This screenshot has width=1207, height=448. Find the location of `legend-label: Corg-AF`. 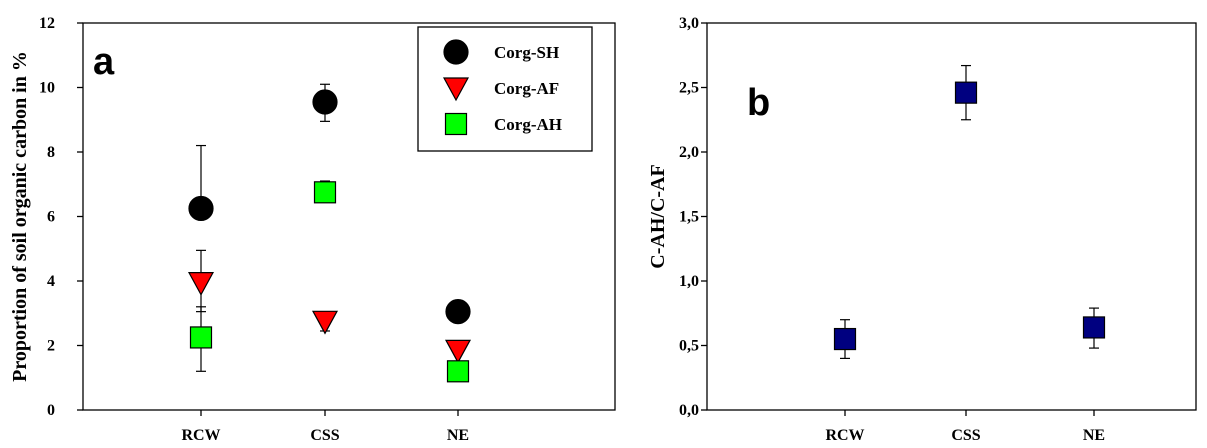

legend-label: Corg-AF is located at coordinates (526, 88).